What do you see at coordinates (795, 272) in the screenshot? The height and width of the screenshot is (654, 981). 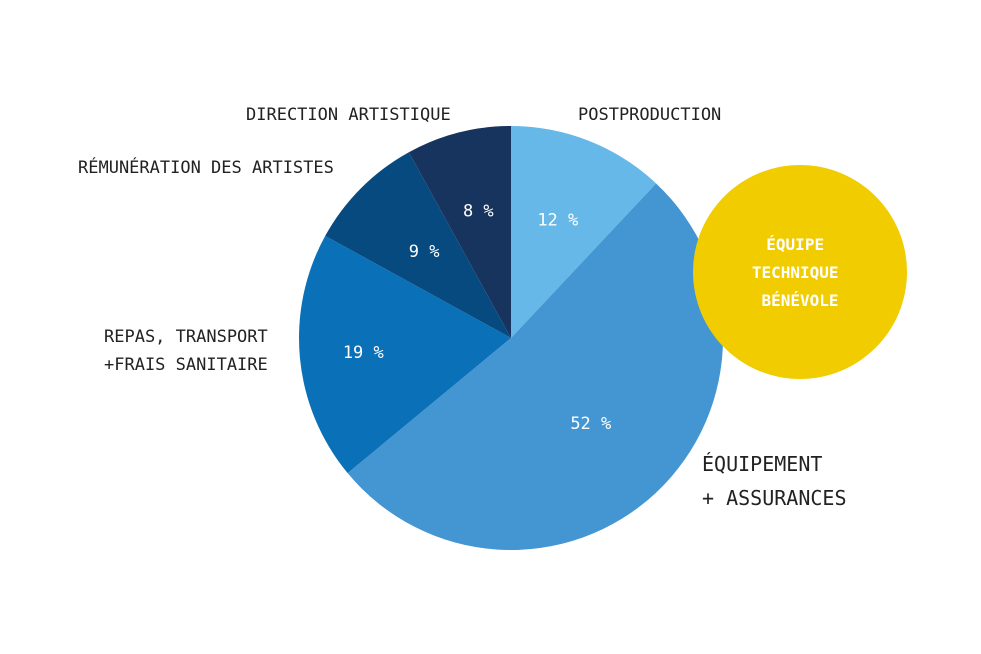 I see `bubble-line-2: TECHNIQUE` at bounding box center [795, 272].